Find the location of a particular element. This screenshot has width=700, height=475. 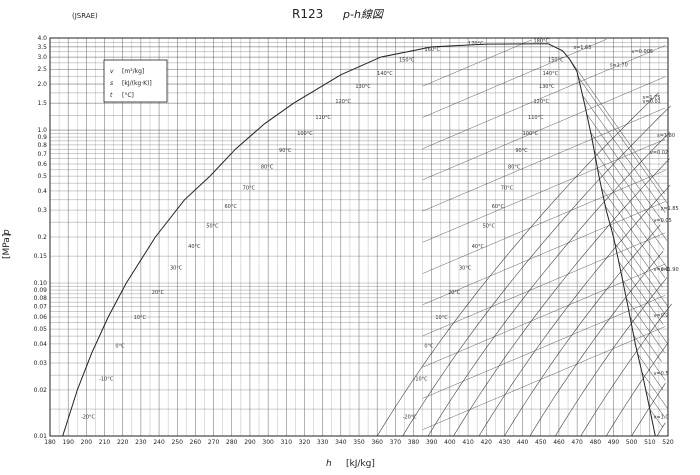

x-tick-label: 260 is located at coordinates (196, 442).